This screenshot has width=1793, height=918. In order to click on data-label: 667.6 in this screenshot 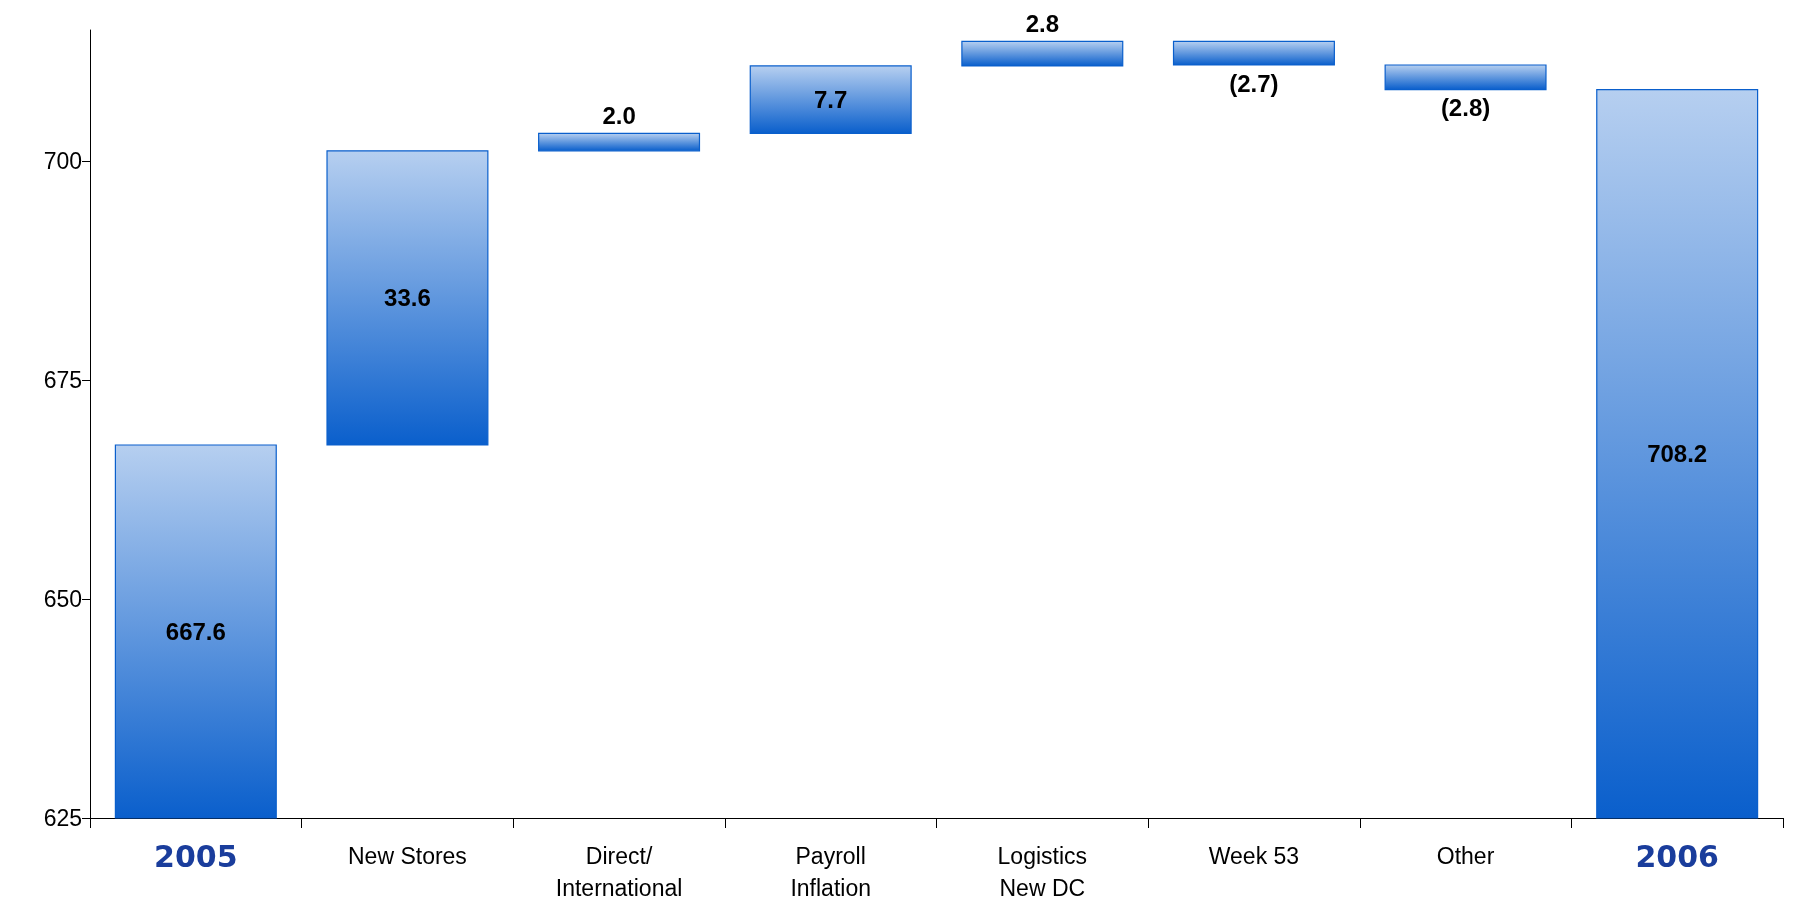, I will do `click(195, 632)`.